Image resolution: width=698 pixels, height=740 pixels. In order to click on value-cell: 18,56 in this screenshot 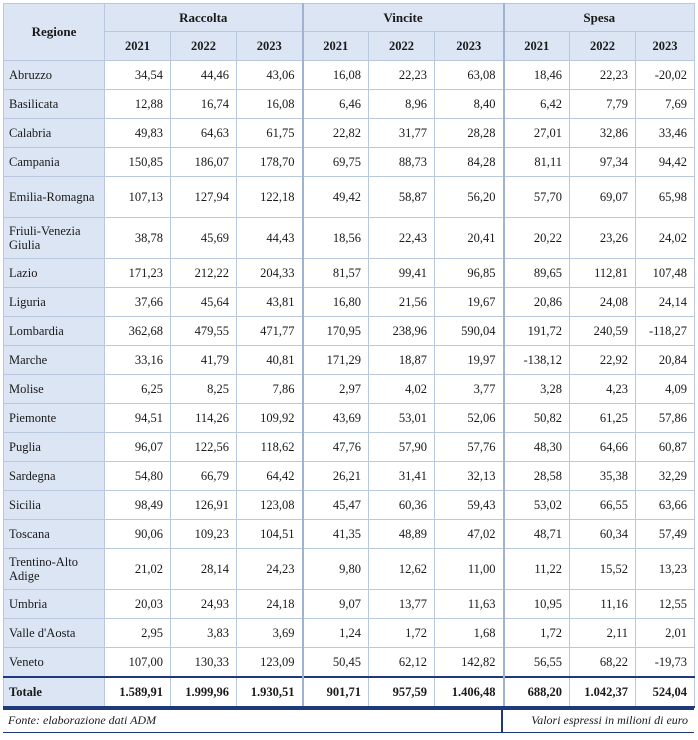, I will do `click(335, 238)`.